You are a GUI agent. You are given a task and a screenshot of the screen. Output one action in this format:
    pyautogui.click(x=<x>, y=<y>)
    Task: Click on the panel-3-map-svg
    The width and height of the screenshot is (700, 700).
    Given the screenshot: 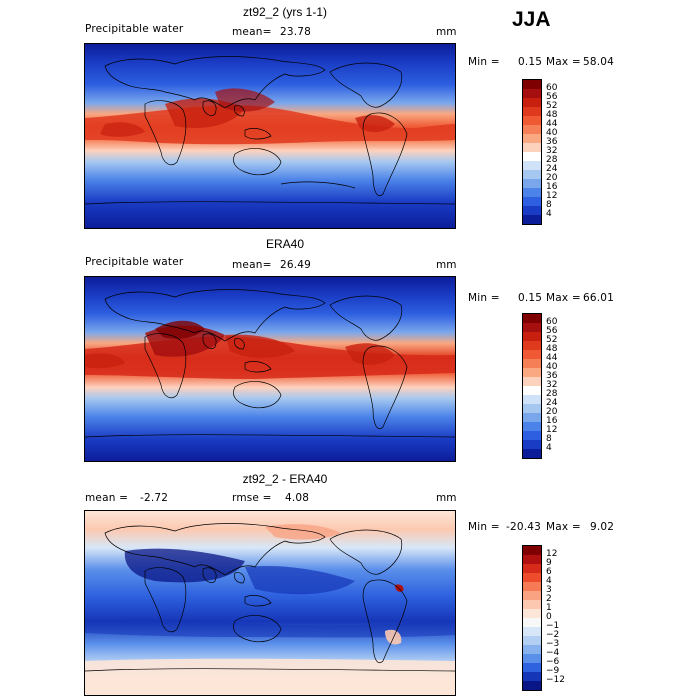 What is the action you would take?
    pyautogui.click(x=270, y=603)
    